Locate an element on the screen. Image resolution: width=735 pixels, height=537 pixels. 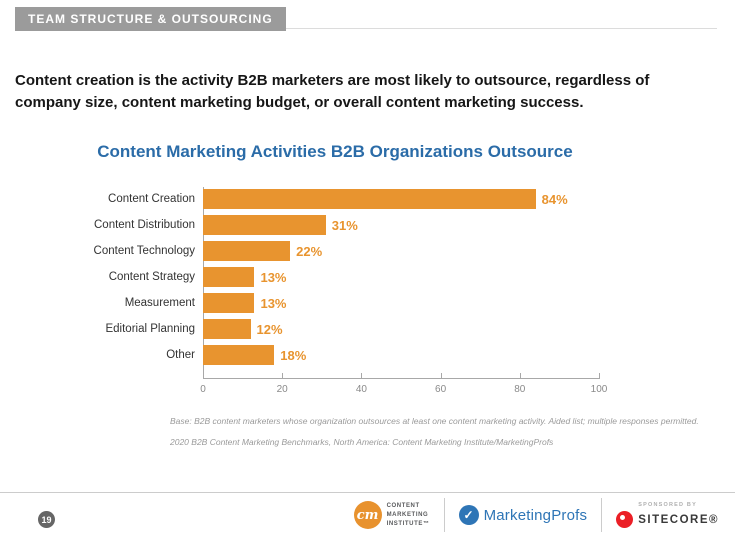
cmi-logo: cm CONTENT MARKETING INSTITUTE™ is located at coordinates (391, 515).